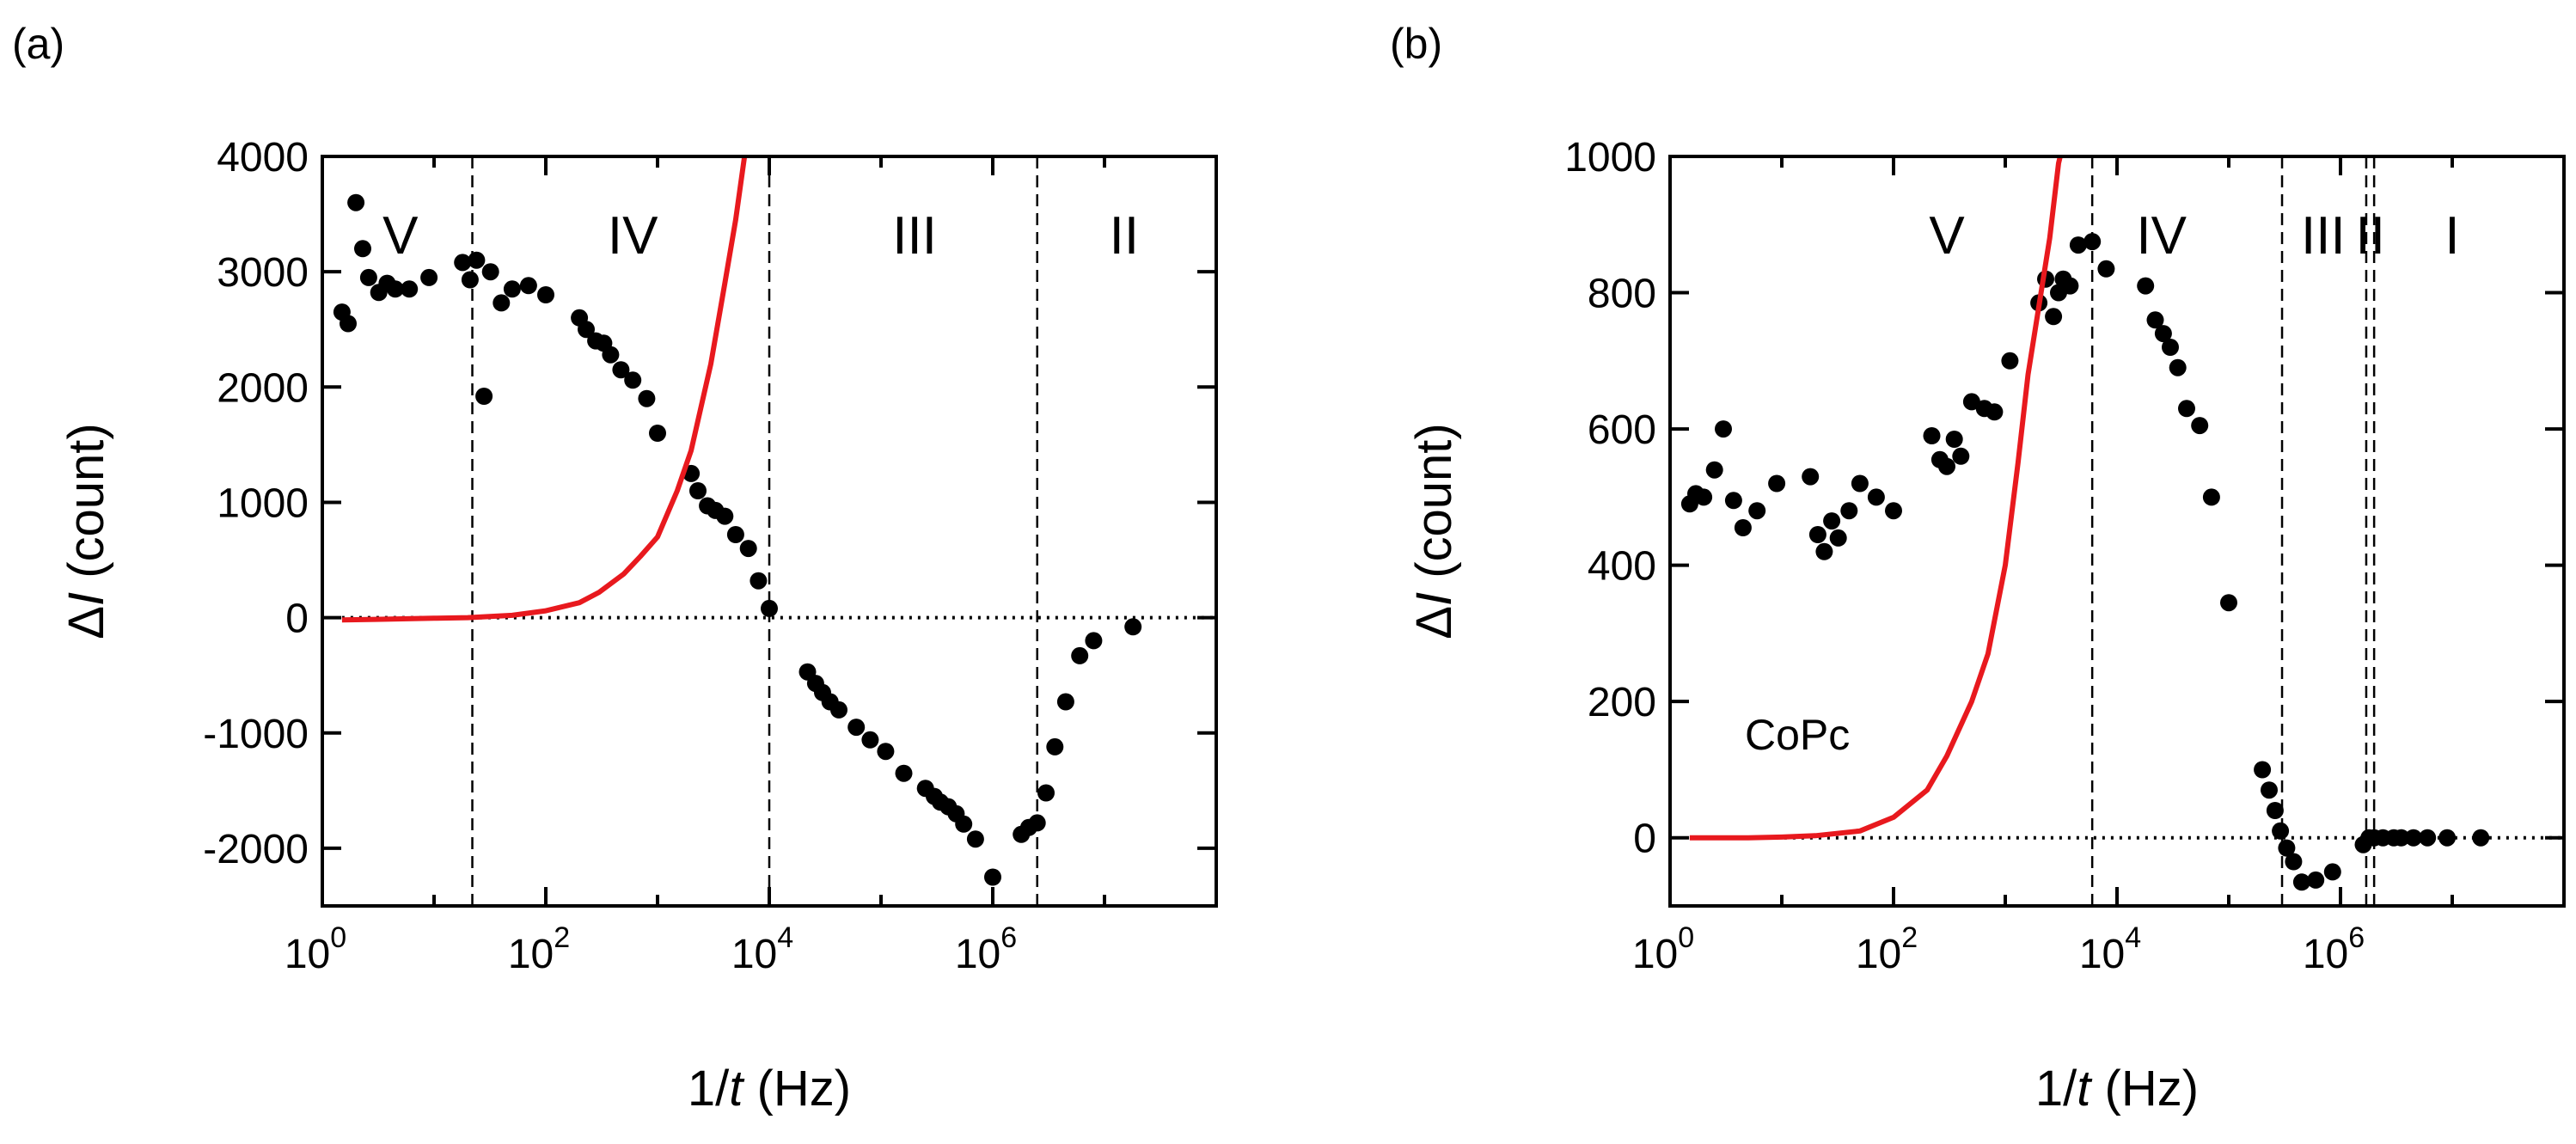  Describe the element at coordinates (2451, 236) in the screenshot. I see `region-label: I` at that location.